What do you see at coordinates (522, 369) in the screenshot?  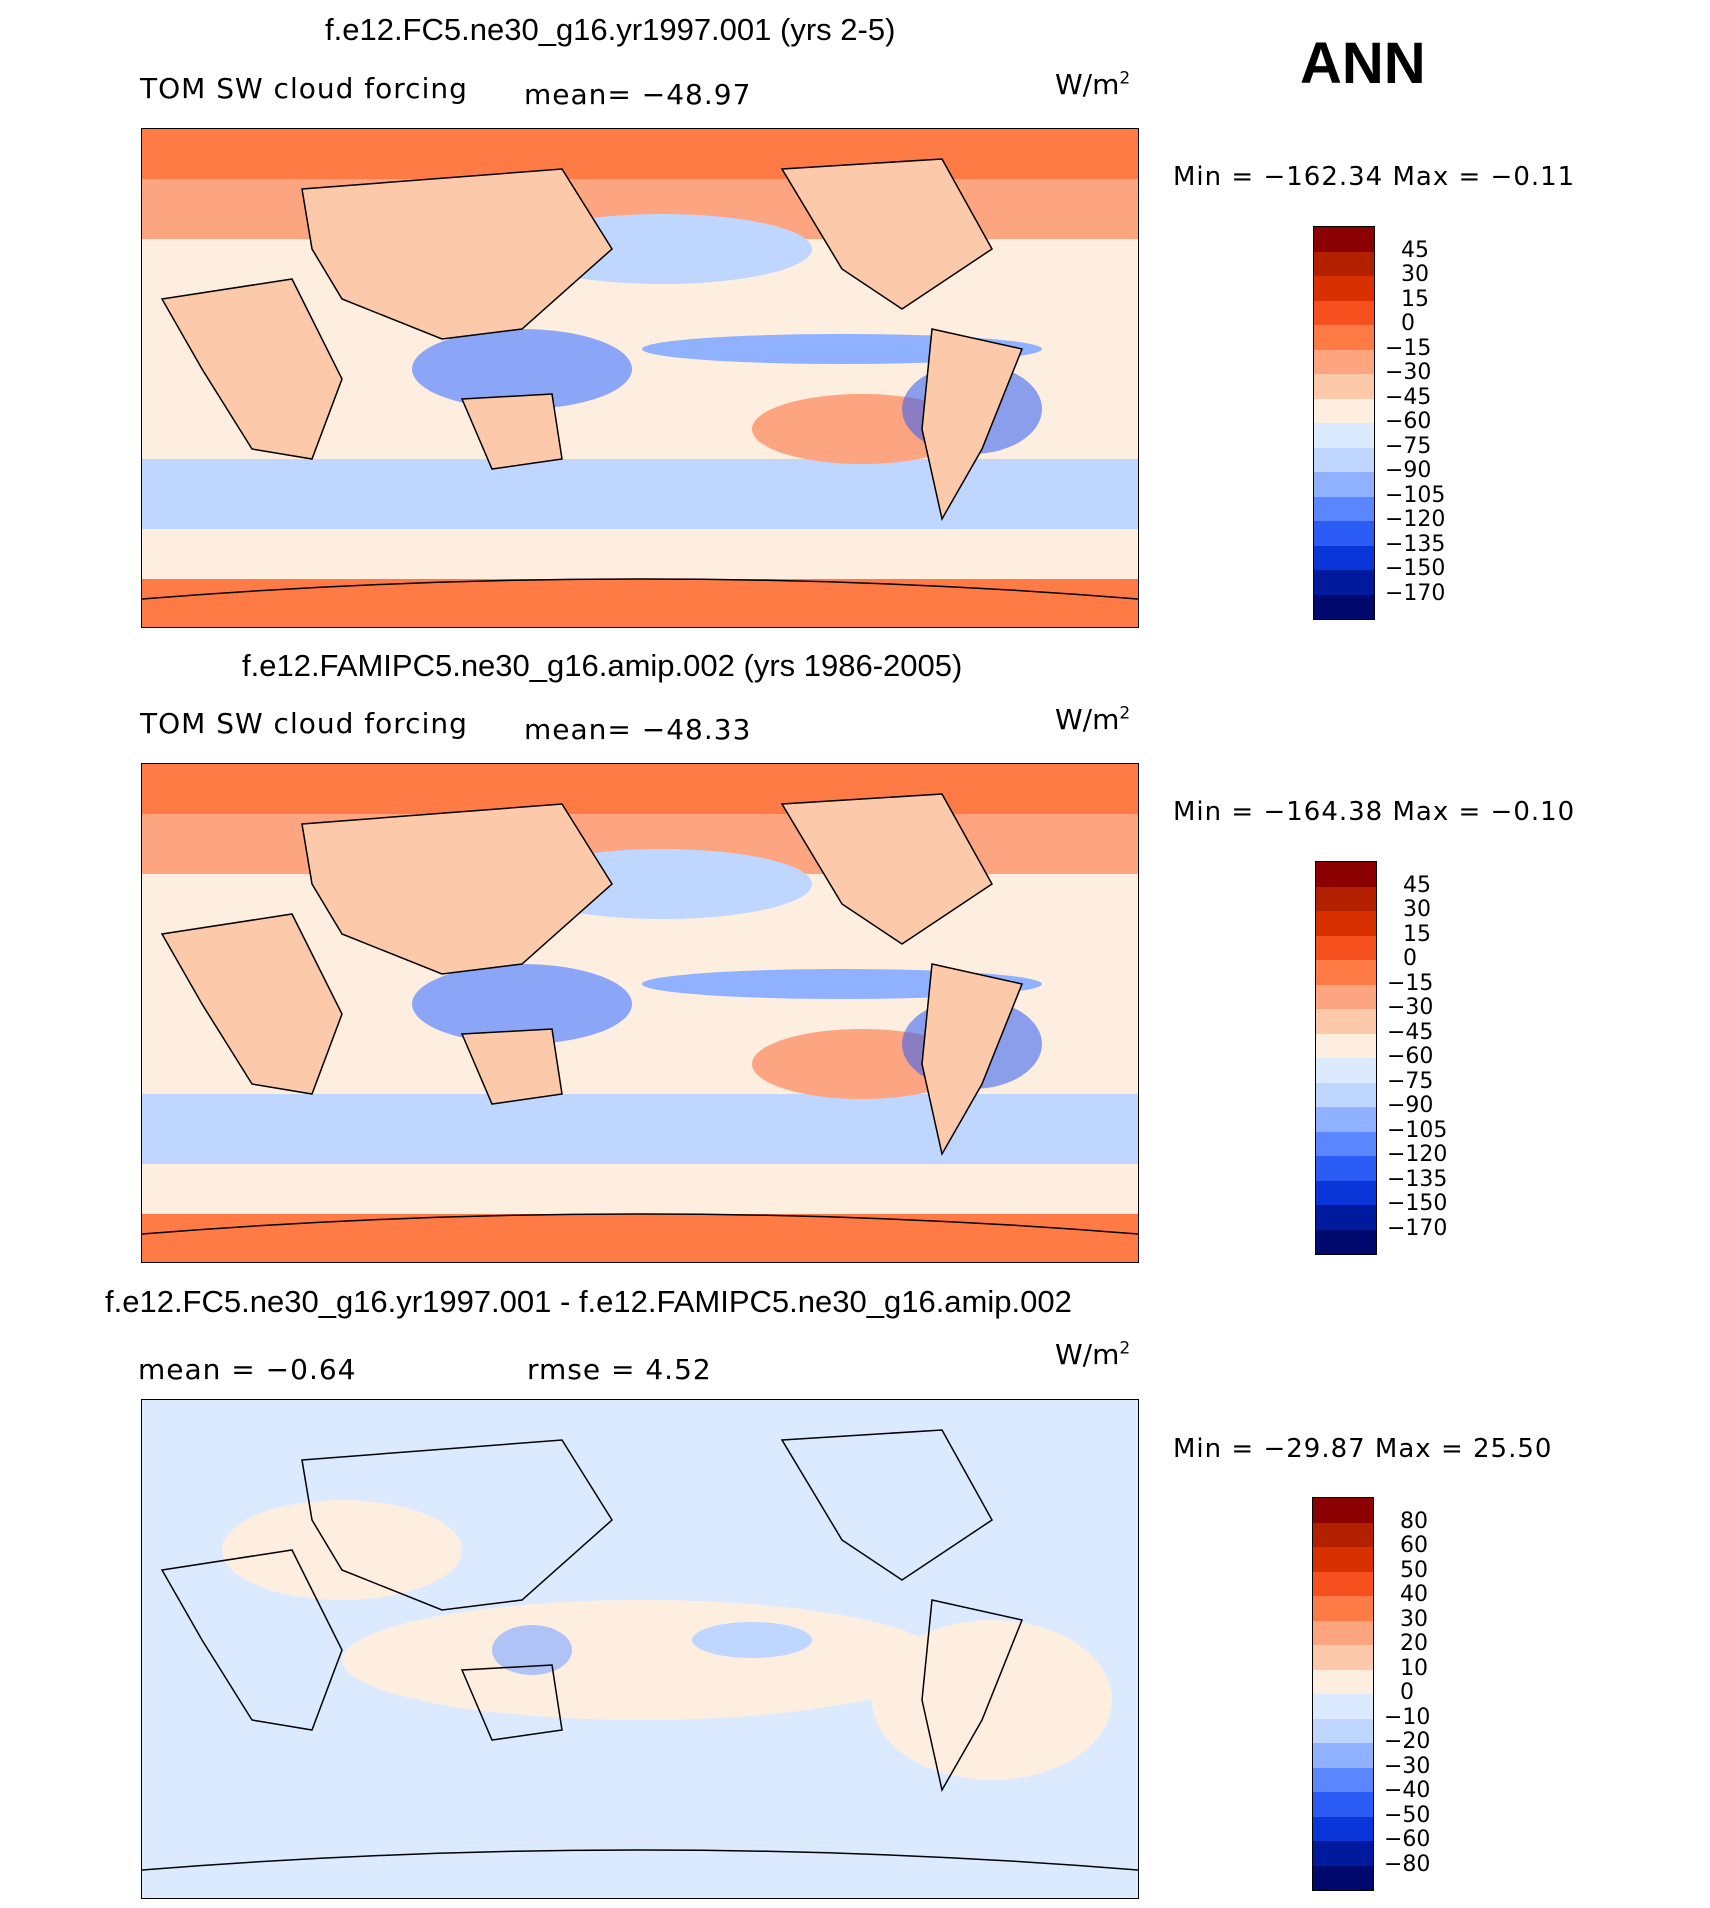 I see `panel-1-warm-pool` at bounding box center [522, 369].